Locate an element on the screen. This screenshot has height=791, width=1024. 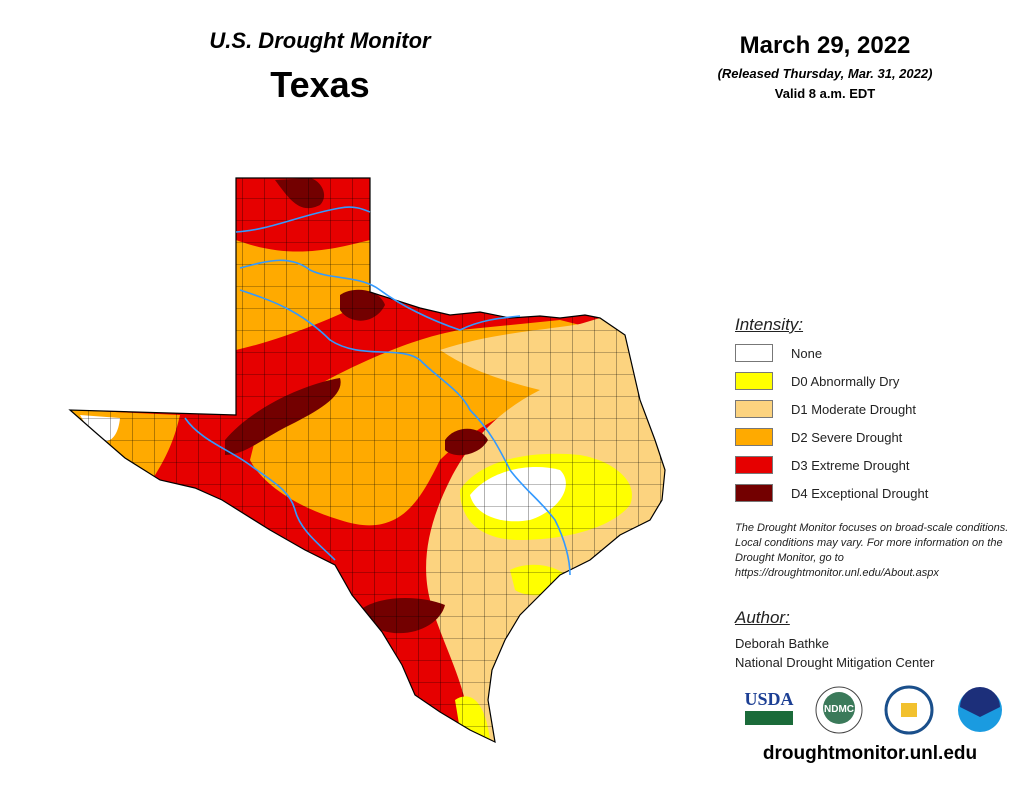
author-name: Deborah Bathke is located at coordinates (782, 643).